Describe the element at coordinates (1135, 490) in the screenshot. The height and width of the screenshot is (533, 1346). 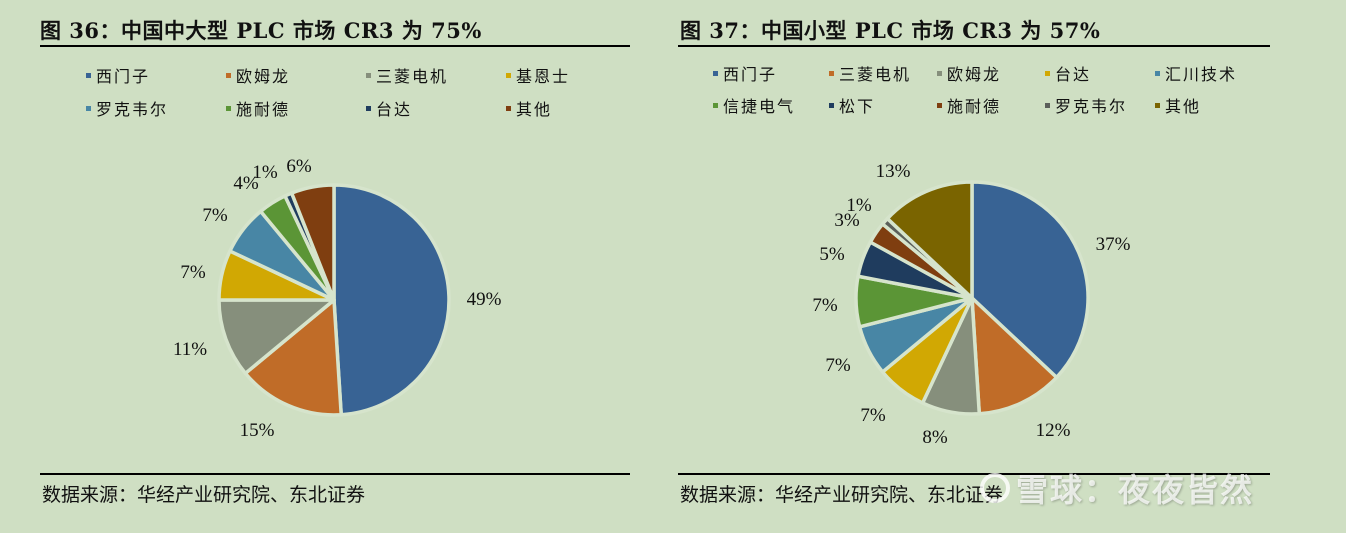
I see `watermark-text: 雪球：夜夜皆然` at that location.